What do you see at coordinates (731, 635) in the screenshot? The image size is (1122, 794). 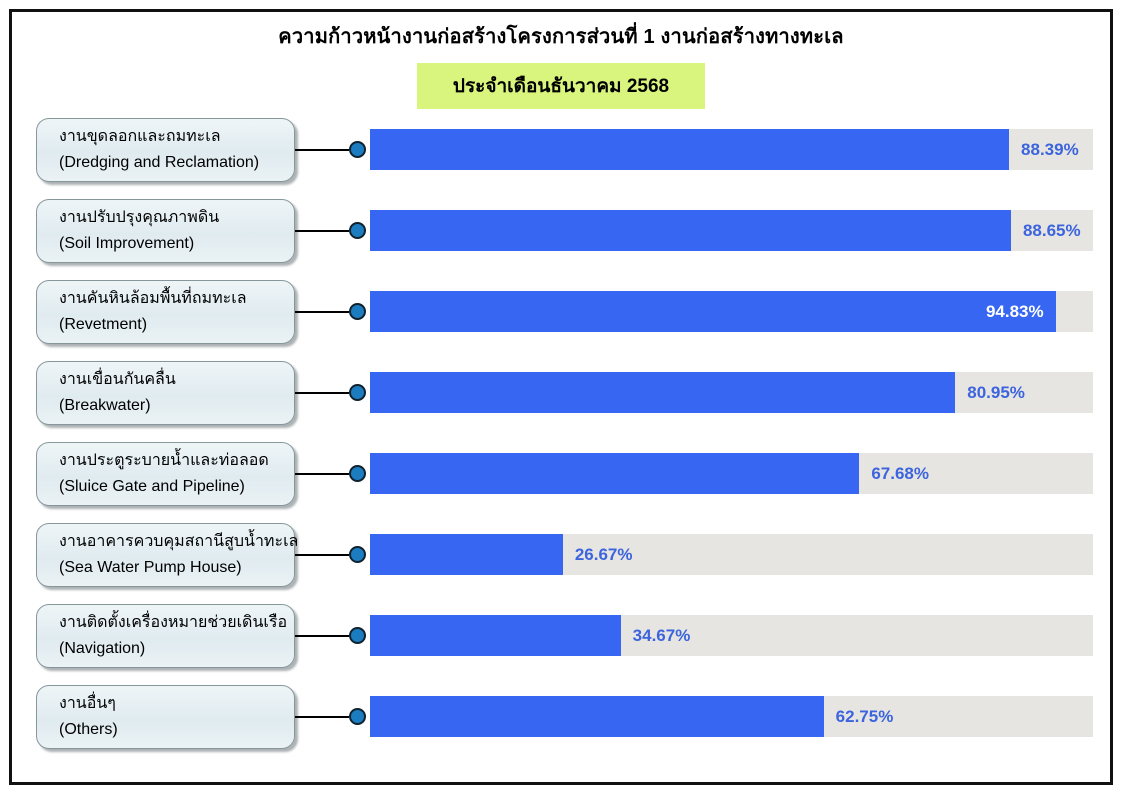 I see `bar-track: 34.67%` at bounding box center [731, 635].